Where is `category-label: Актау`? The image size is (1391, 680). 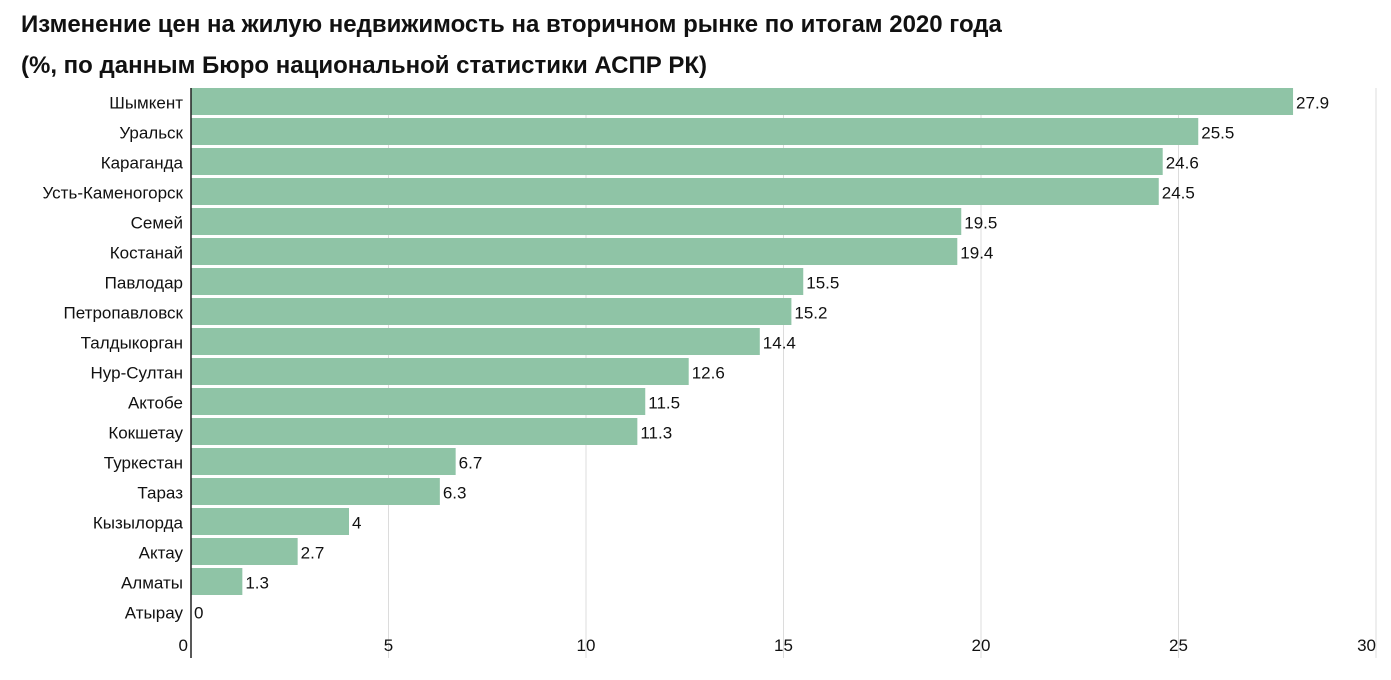 category-label: Актау is located at coordinates (161, 553).